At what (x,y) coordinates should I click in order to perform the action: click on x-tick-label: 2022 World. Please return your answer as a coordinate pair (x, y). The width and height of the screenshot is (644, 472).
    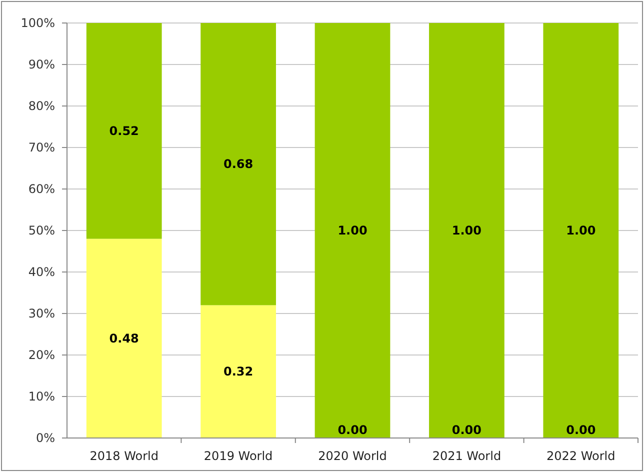
    Looking at the image, I should click on (581, 456).